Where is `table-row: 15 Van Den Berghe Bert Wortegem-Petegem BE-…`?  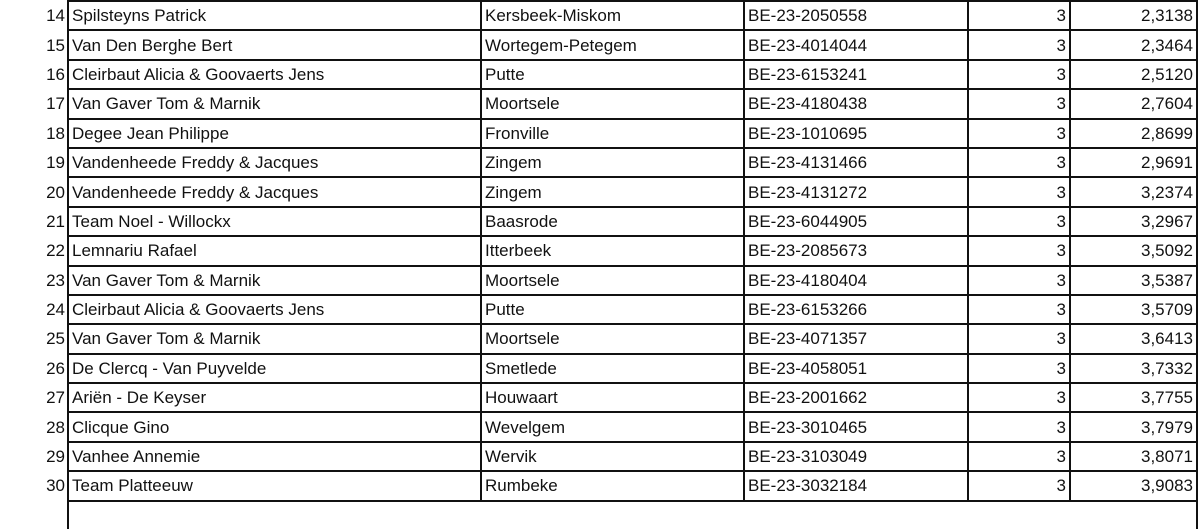
table-row: 15 Van Den Berghe Bert Wortegem-Petegem BE-… is located at coordinates (599, 45).